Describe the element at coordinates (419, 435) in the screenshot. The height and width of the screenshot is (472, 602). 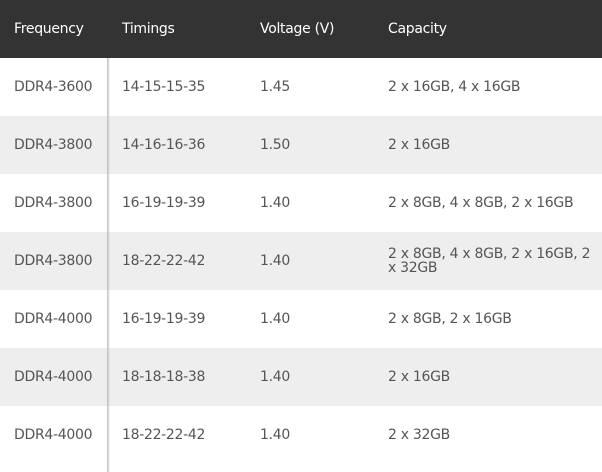
I see `cell-capacity: 2 x 32GB` at that location.